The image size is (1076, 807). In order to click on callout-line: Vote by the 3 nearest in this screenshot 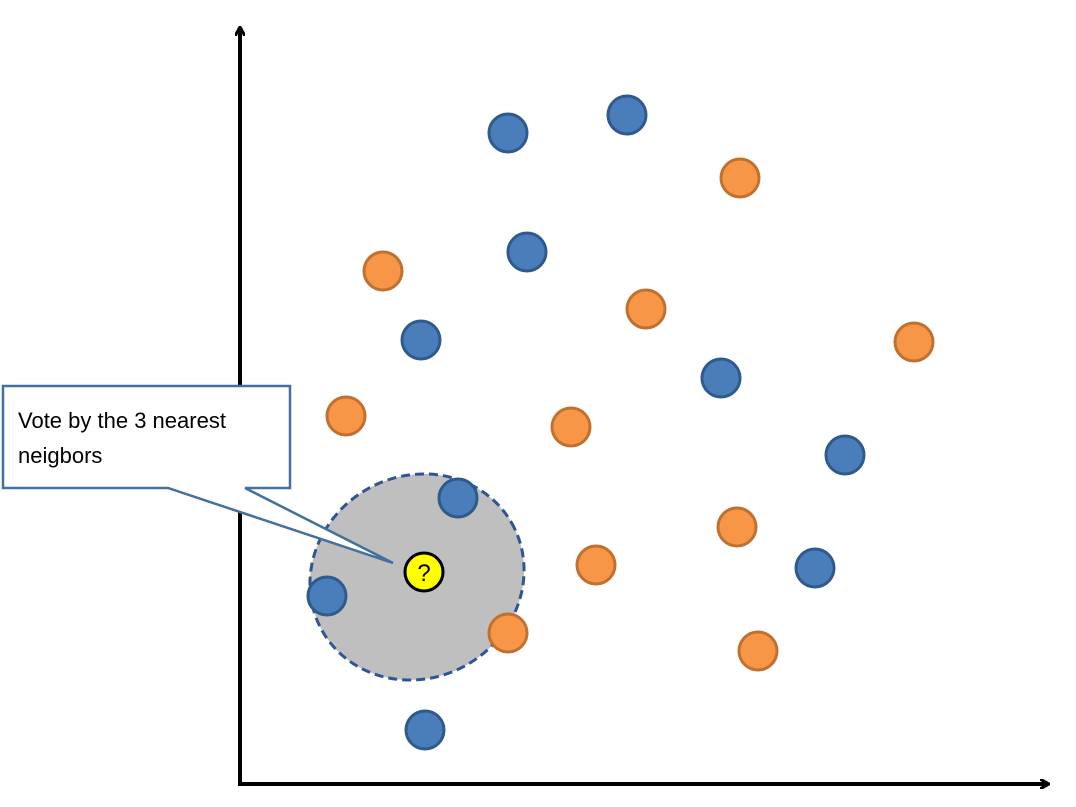, I will do `click(122, 420)`.